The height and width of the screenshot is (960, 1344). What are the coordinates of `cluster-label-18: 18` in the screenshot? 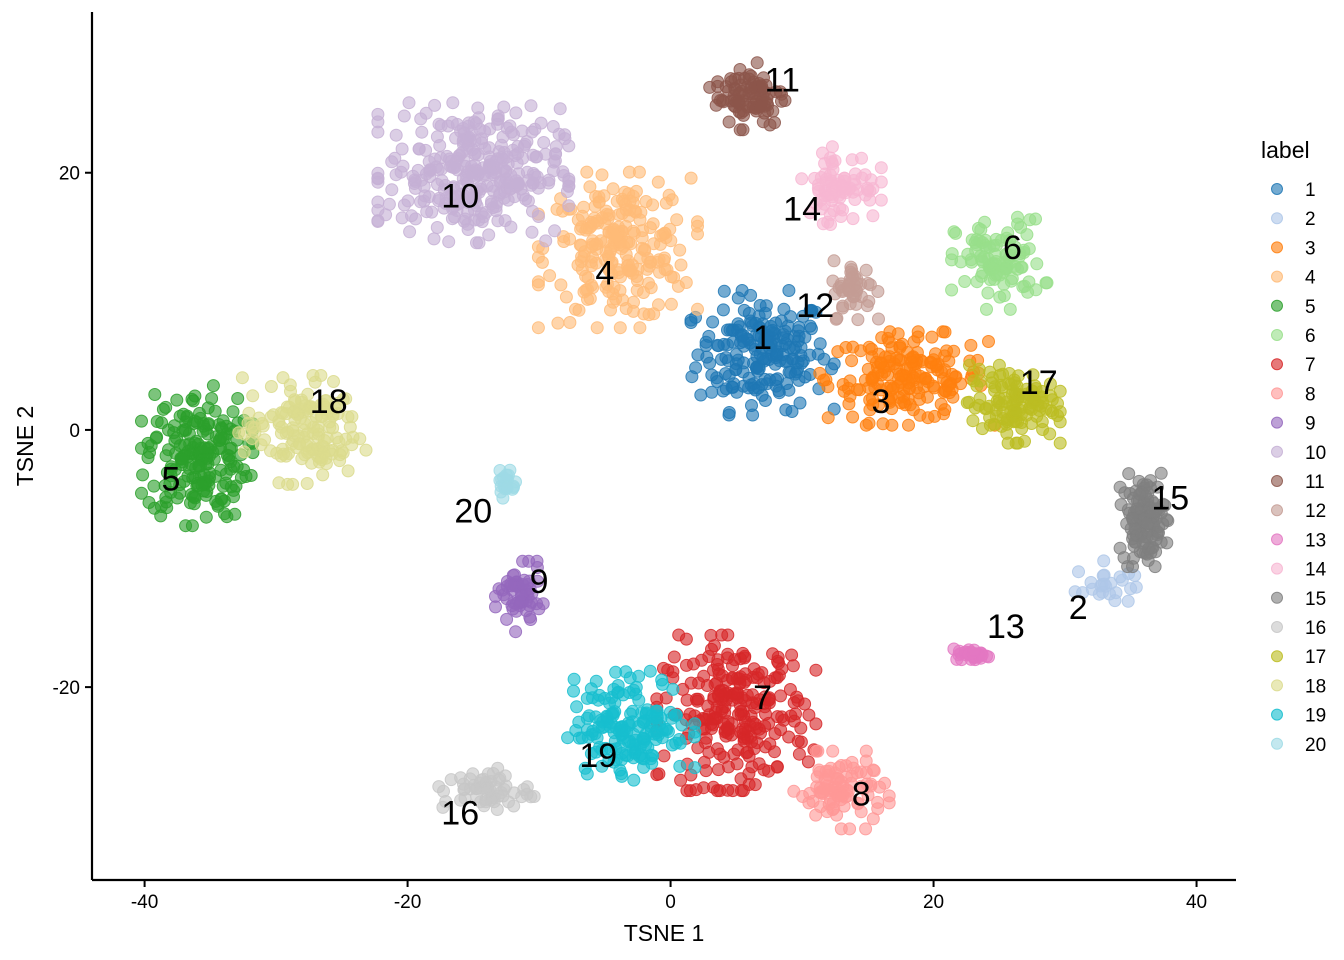 It's located at (329, 402).